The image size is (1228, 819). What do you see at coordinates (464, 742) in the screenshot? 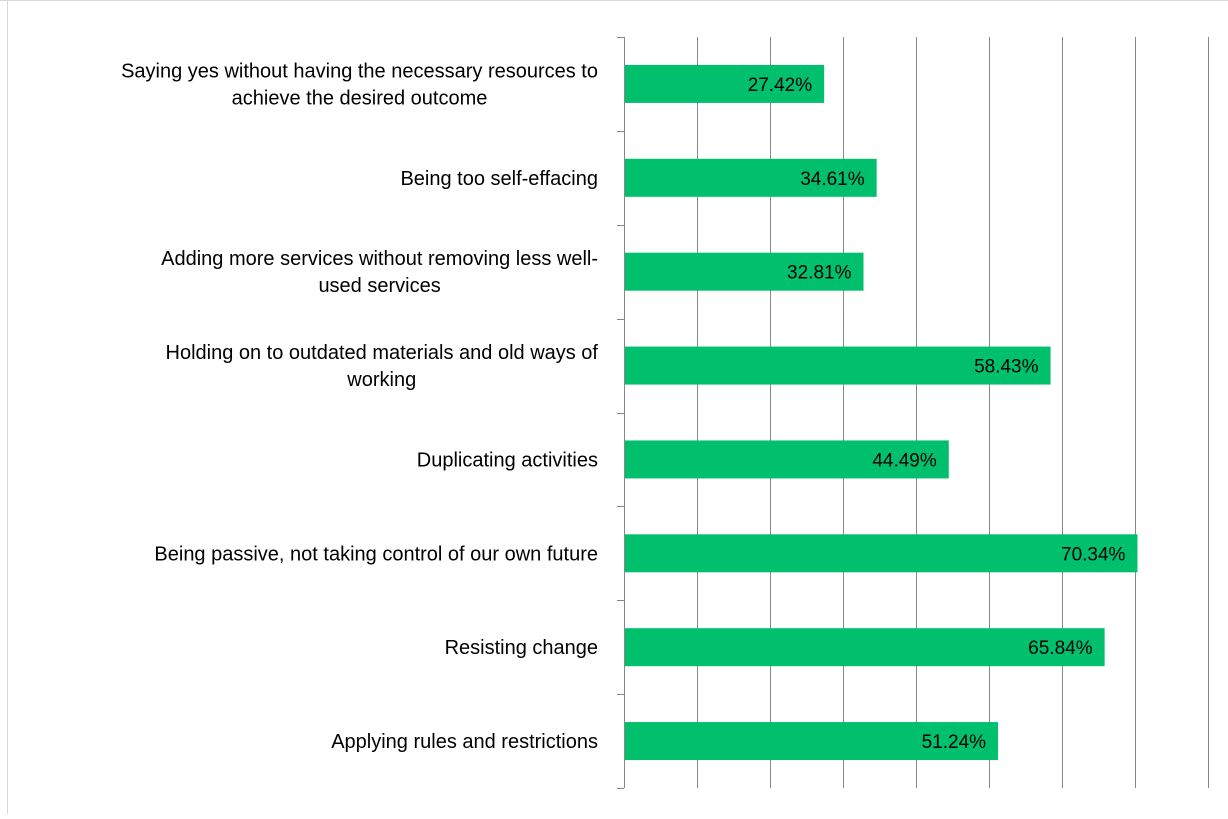
I see `category-label: Applying rules and restrictions` at bounding box center [464, 742].